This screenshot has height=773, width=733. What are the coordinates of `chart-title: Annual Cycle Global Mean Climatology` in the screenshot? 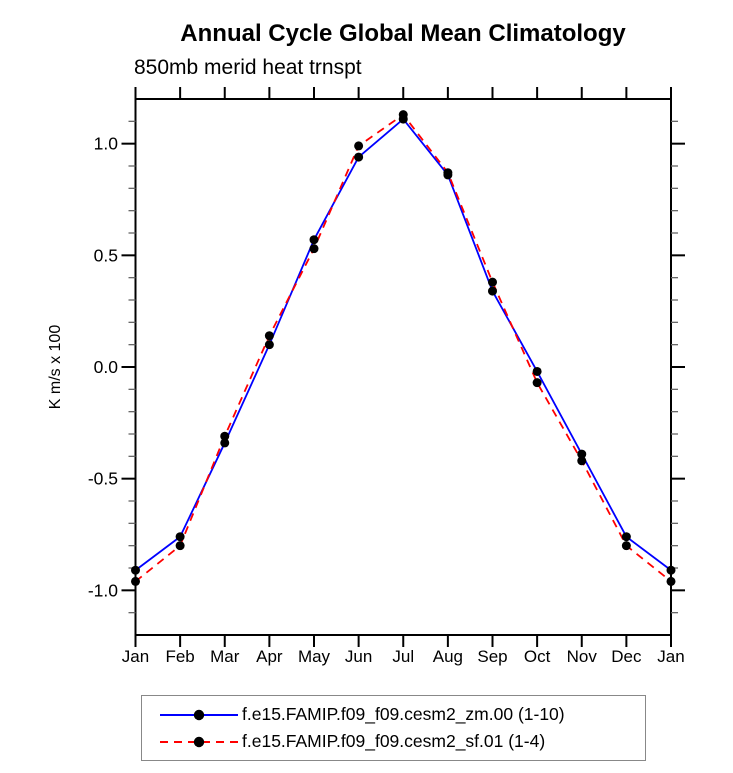 It's located at (403, 33).